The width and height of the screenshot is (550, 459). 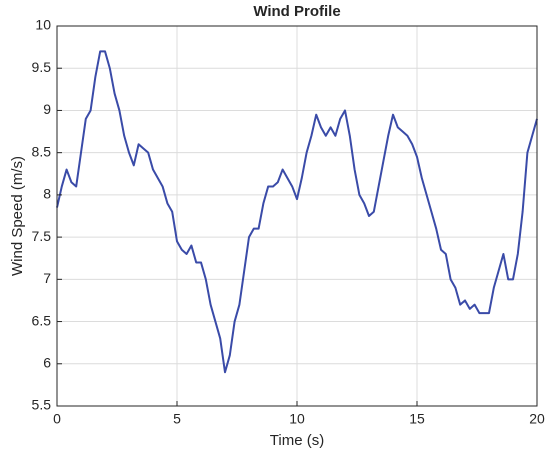 What do you see at coordinates (417, 419) in the screenshot?
I see `x-tick-label: 15` at bounding box center [417, 419].